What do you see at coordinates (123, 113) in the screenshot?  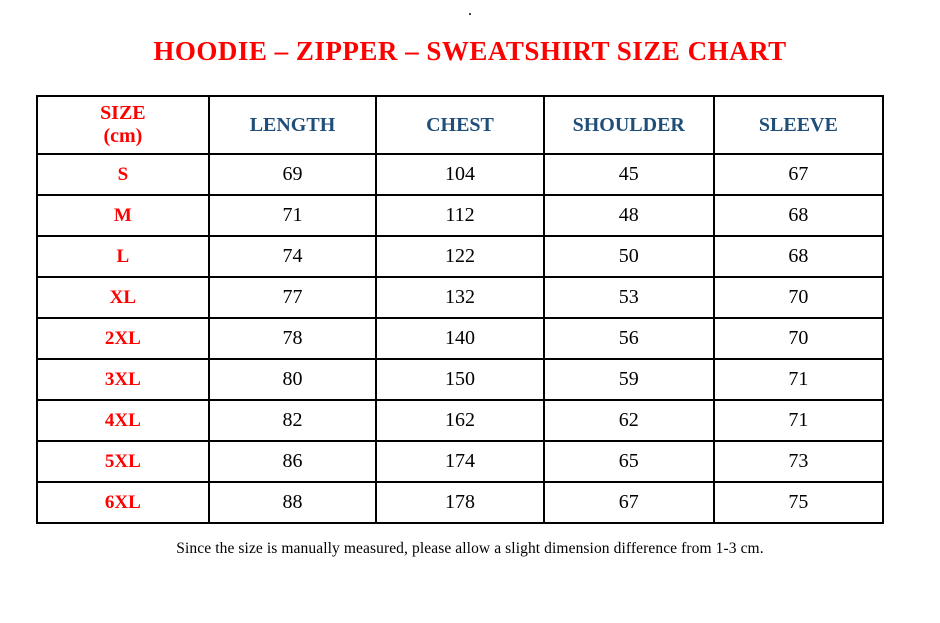 I see `column-header-size-line1: SIZE` at bounding box center [123, 113].